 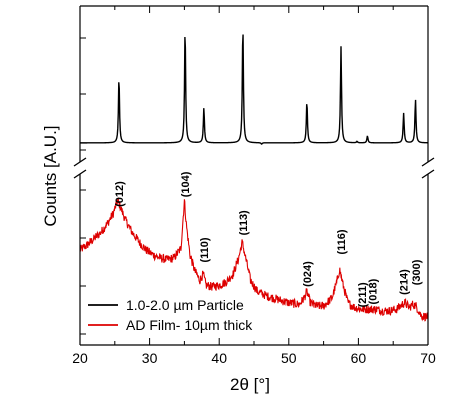 I want to click on legend-entry: 1.0-2.0 µm Particle, so click(x=185, y=305).